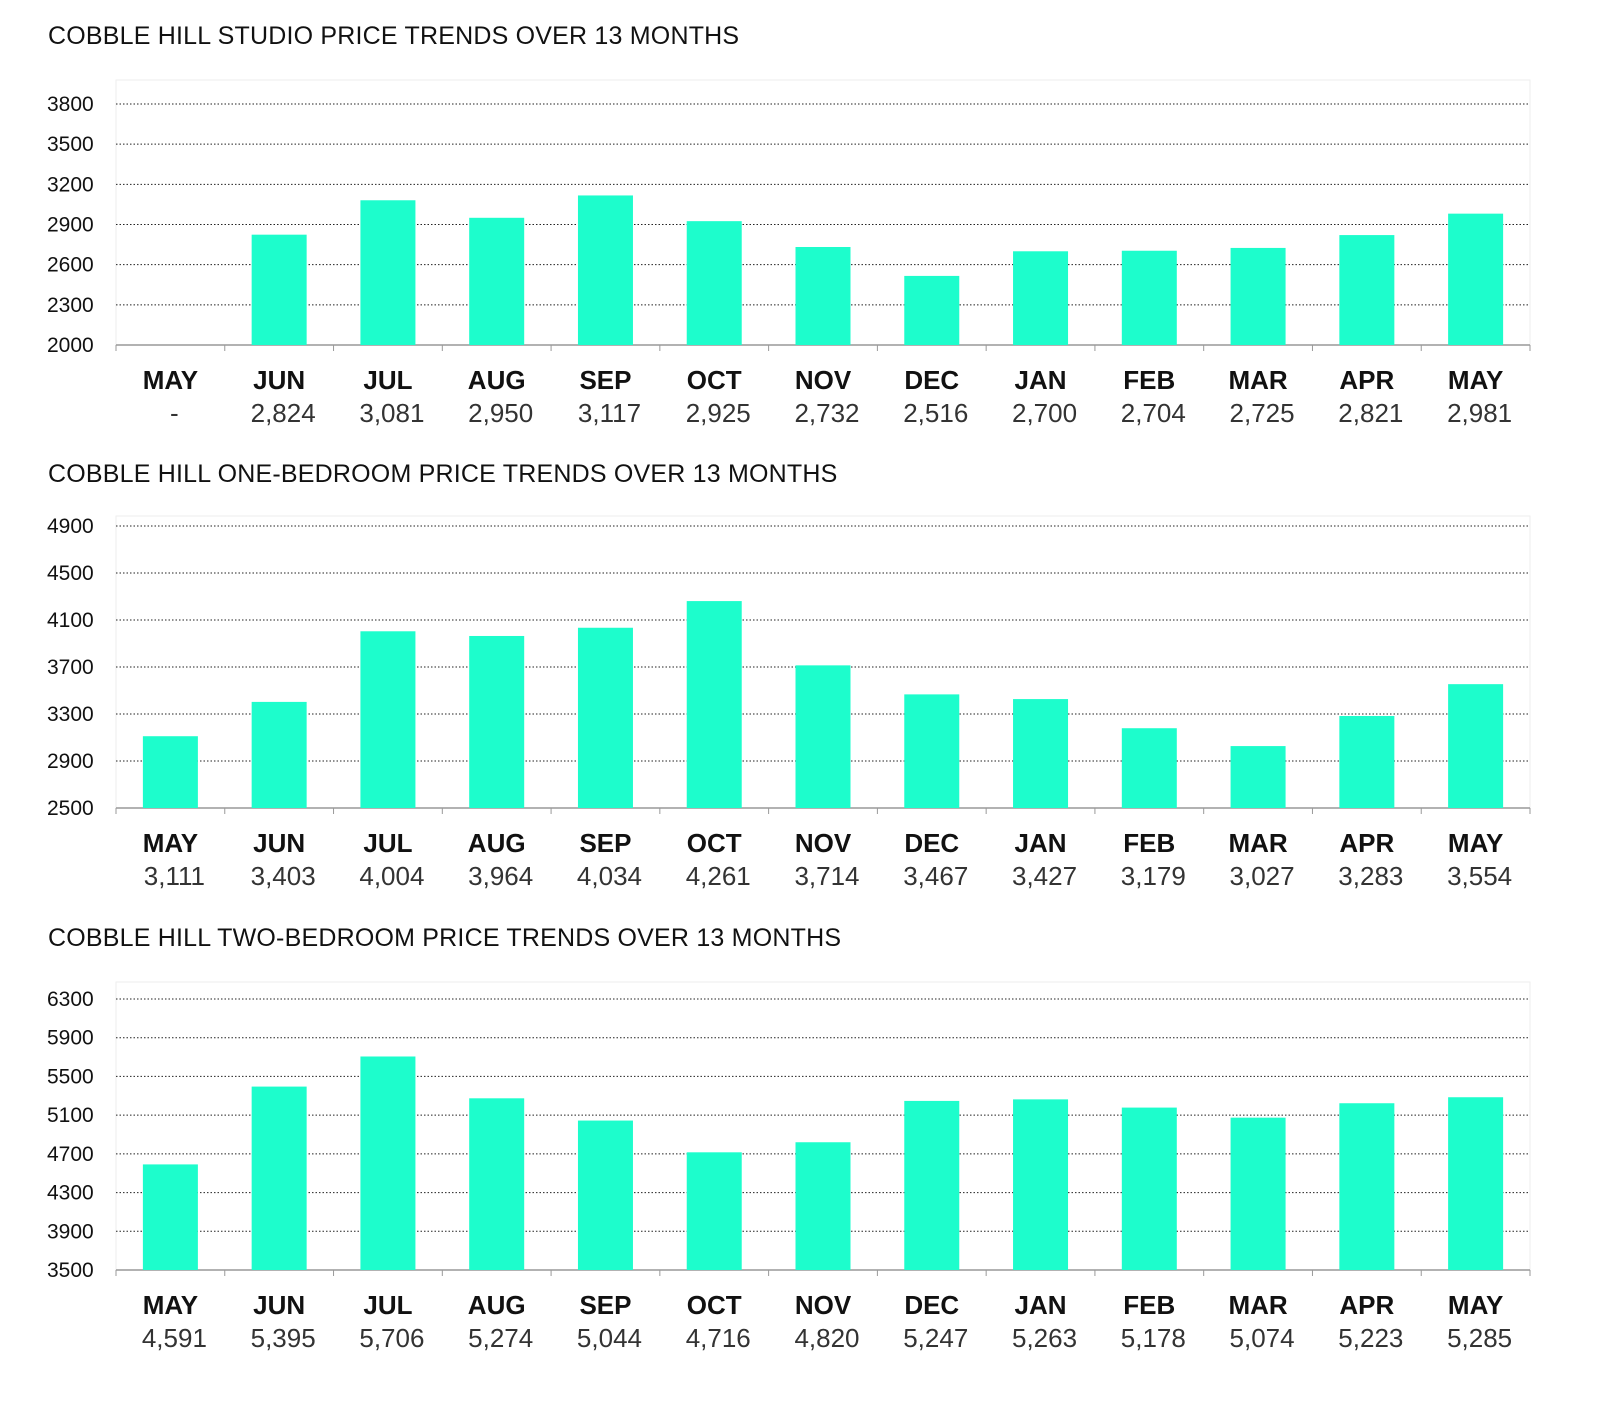 The height and width of the screenshot is (1412, 1600). Describe the element at coordinates (609, 1338) in the screenshot. I see `two-bedroom-value-label: 5,044` at that location.